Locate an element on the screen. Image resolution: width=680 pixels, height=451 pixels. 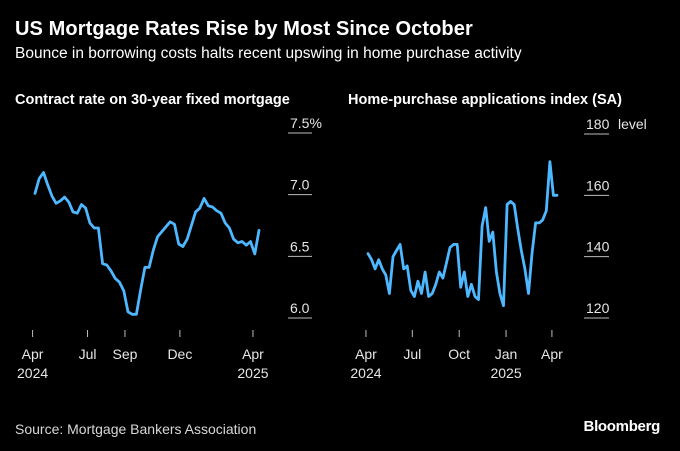
x-tick-label-1-1: Jul is located at coordinates (412, 354).